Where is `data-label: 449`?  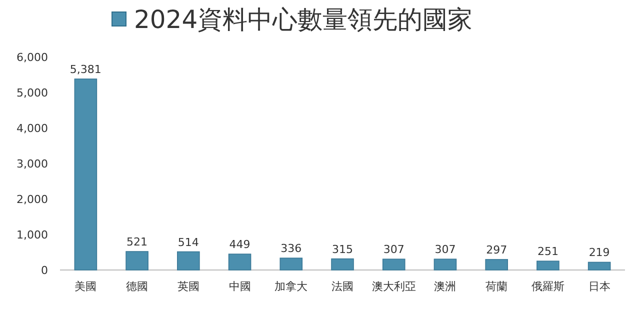 data-label: 449 is located at coordinates (239, 245).